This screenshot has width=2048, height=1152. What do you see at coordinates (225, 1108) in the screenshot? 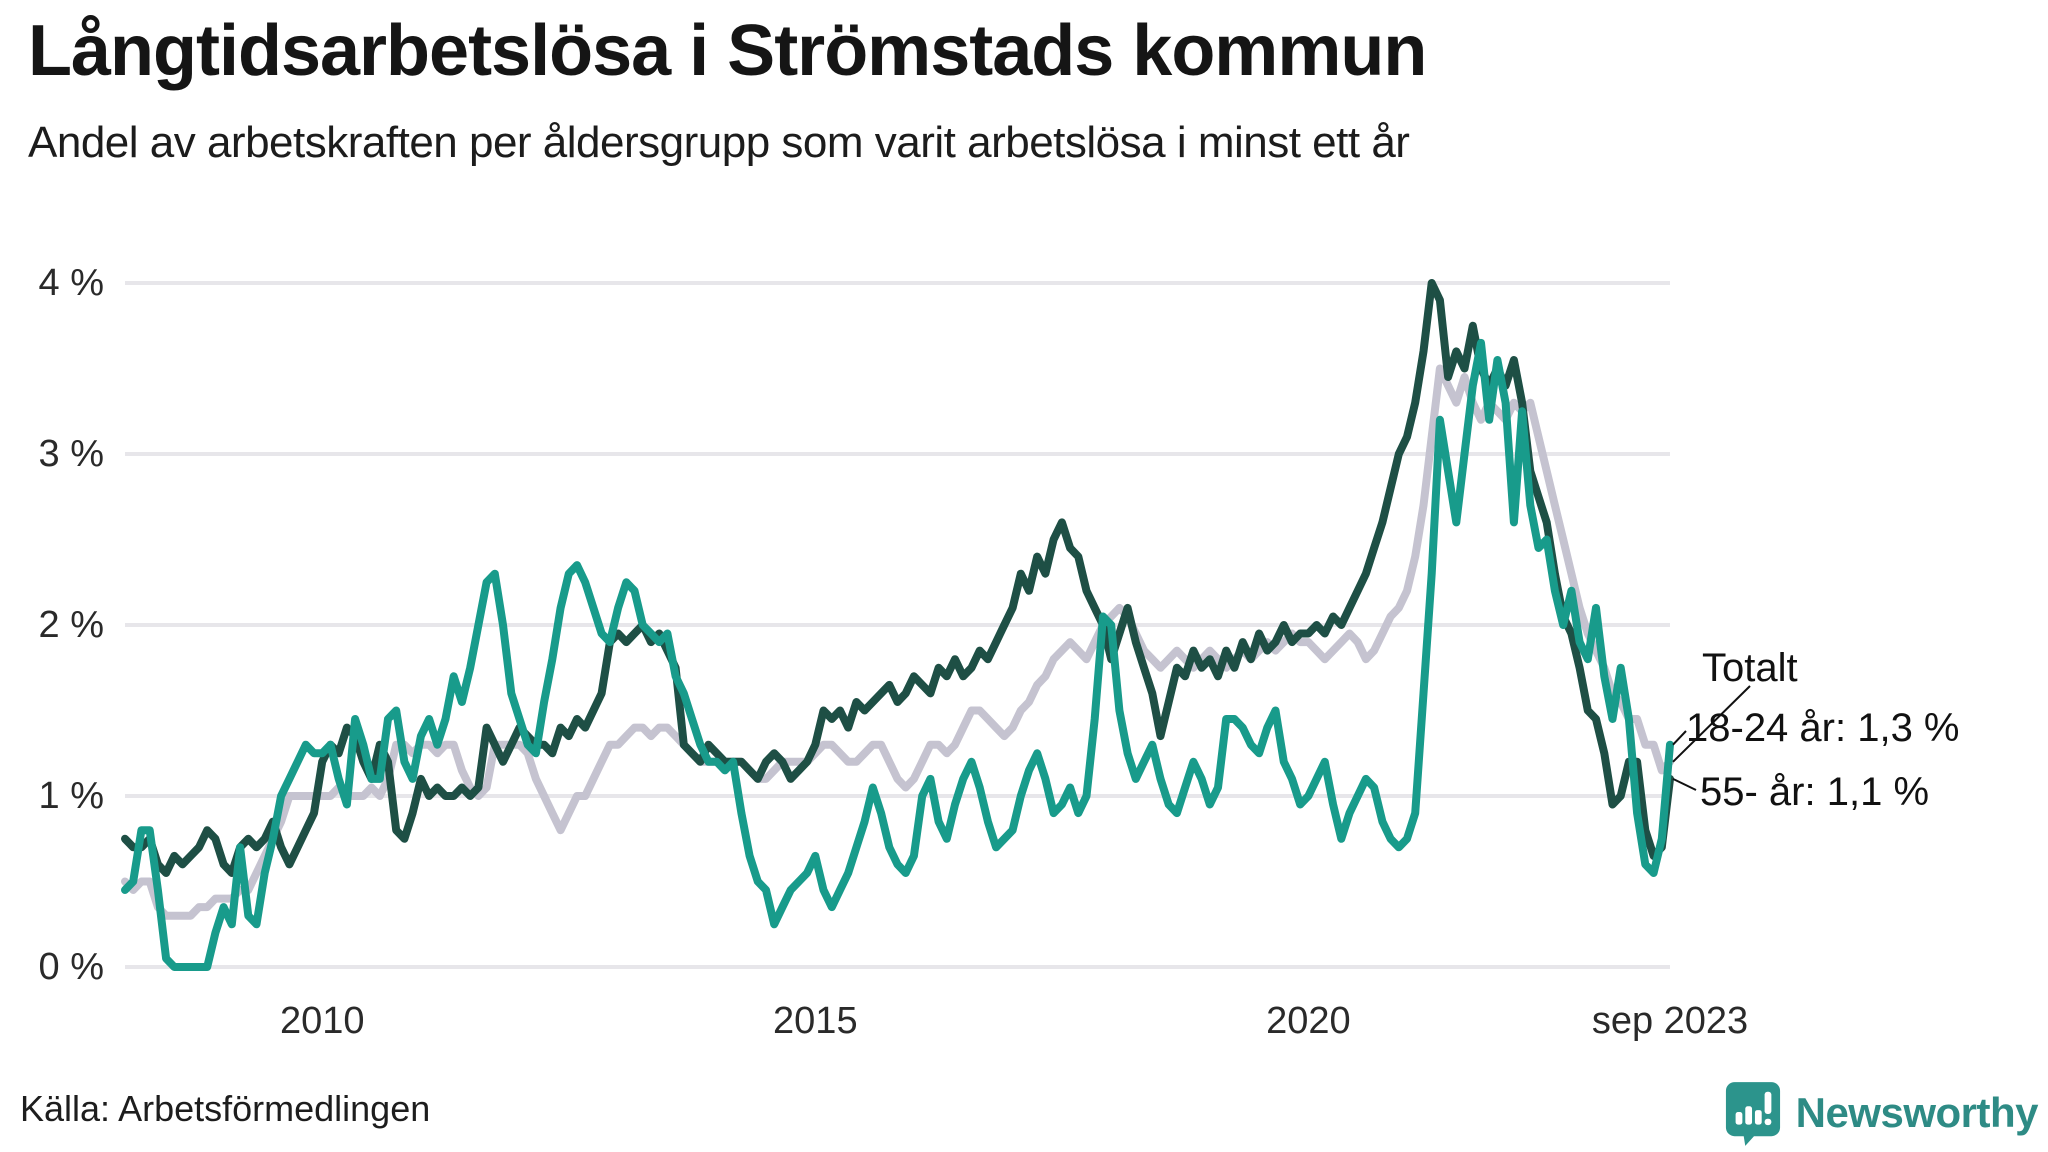
I see `source-note: Källa: Arbetsförmedlingen` at bounding box center [225, 1108].